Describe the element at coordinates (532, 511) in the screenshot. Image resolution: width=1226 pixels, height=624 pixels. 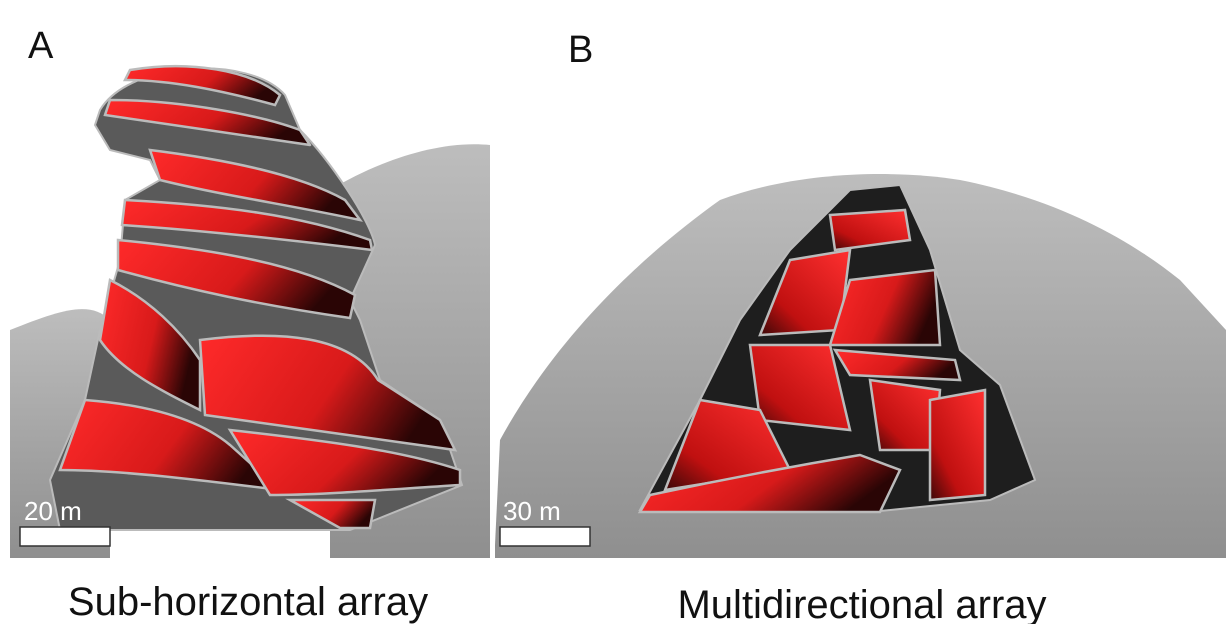
I see `scale-label: 30 m` at that location.